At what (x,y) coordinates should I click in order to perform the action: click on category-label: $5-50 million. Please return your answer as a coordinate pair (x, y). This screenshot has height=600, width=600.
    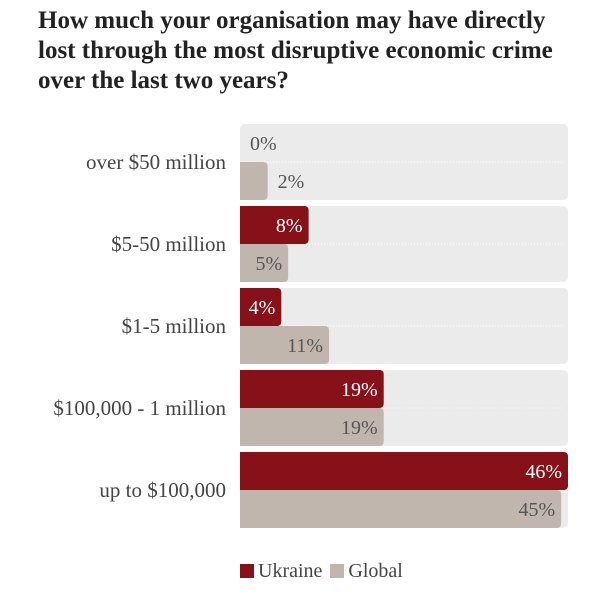
    Looking at the image, I should click on (168, 244).